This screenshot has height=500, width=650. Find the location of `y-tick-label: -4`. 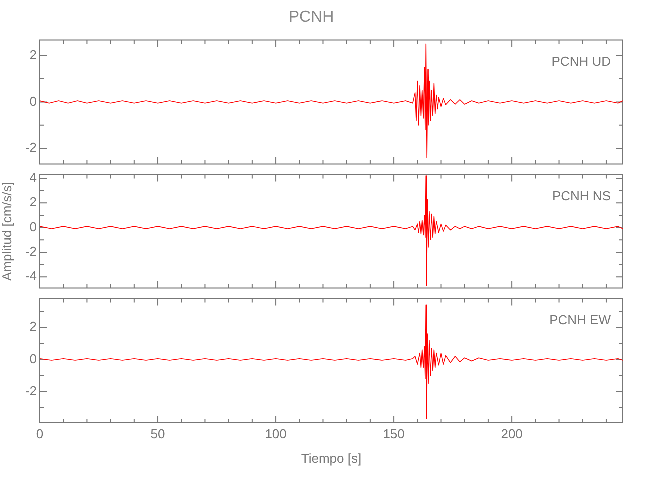

y-tick-label: -4 is located at coordinates (31, 276).